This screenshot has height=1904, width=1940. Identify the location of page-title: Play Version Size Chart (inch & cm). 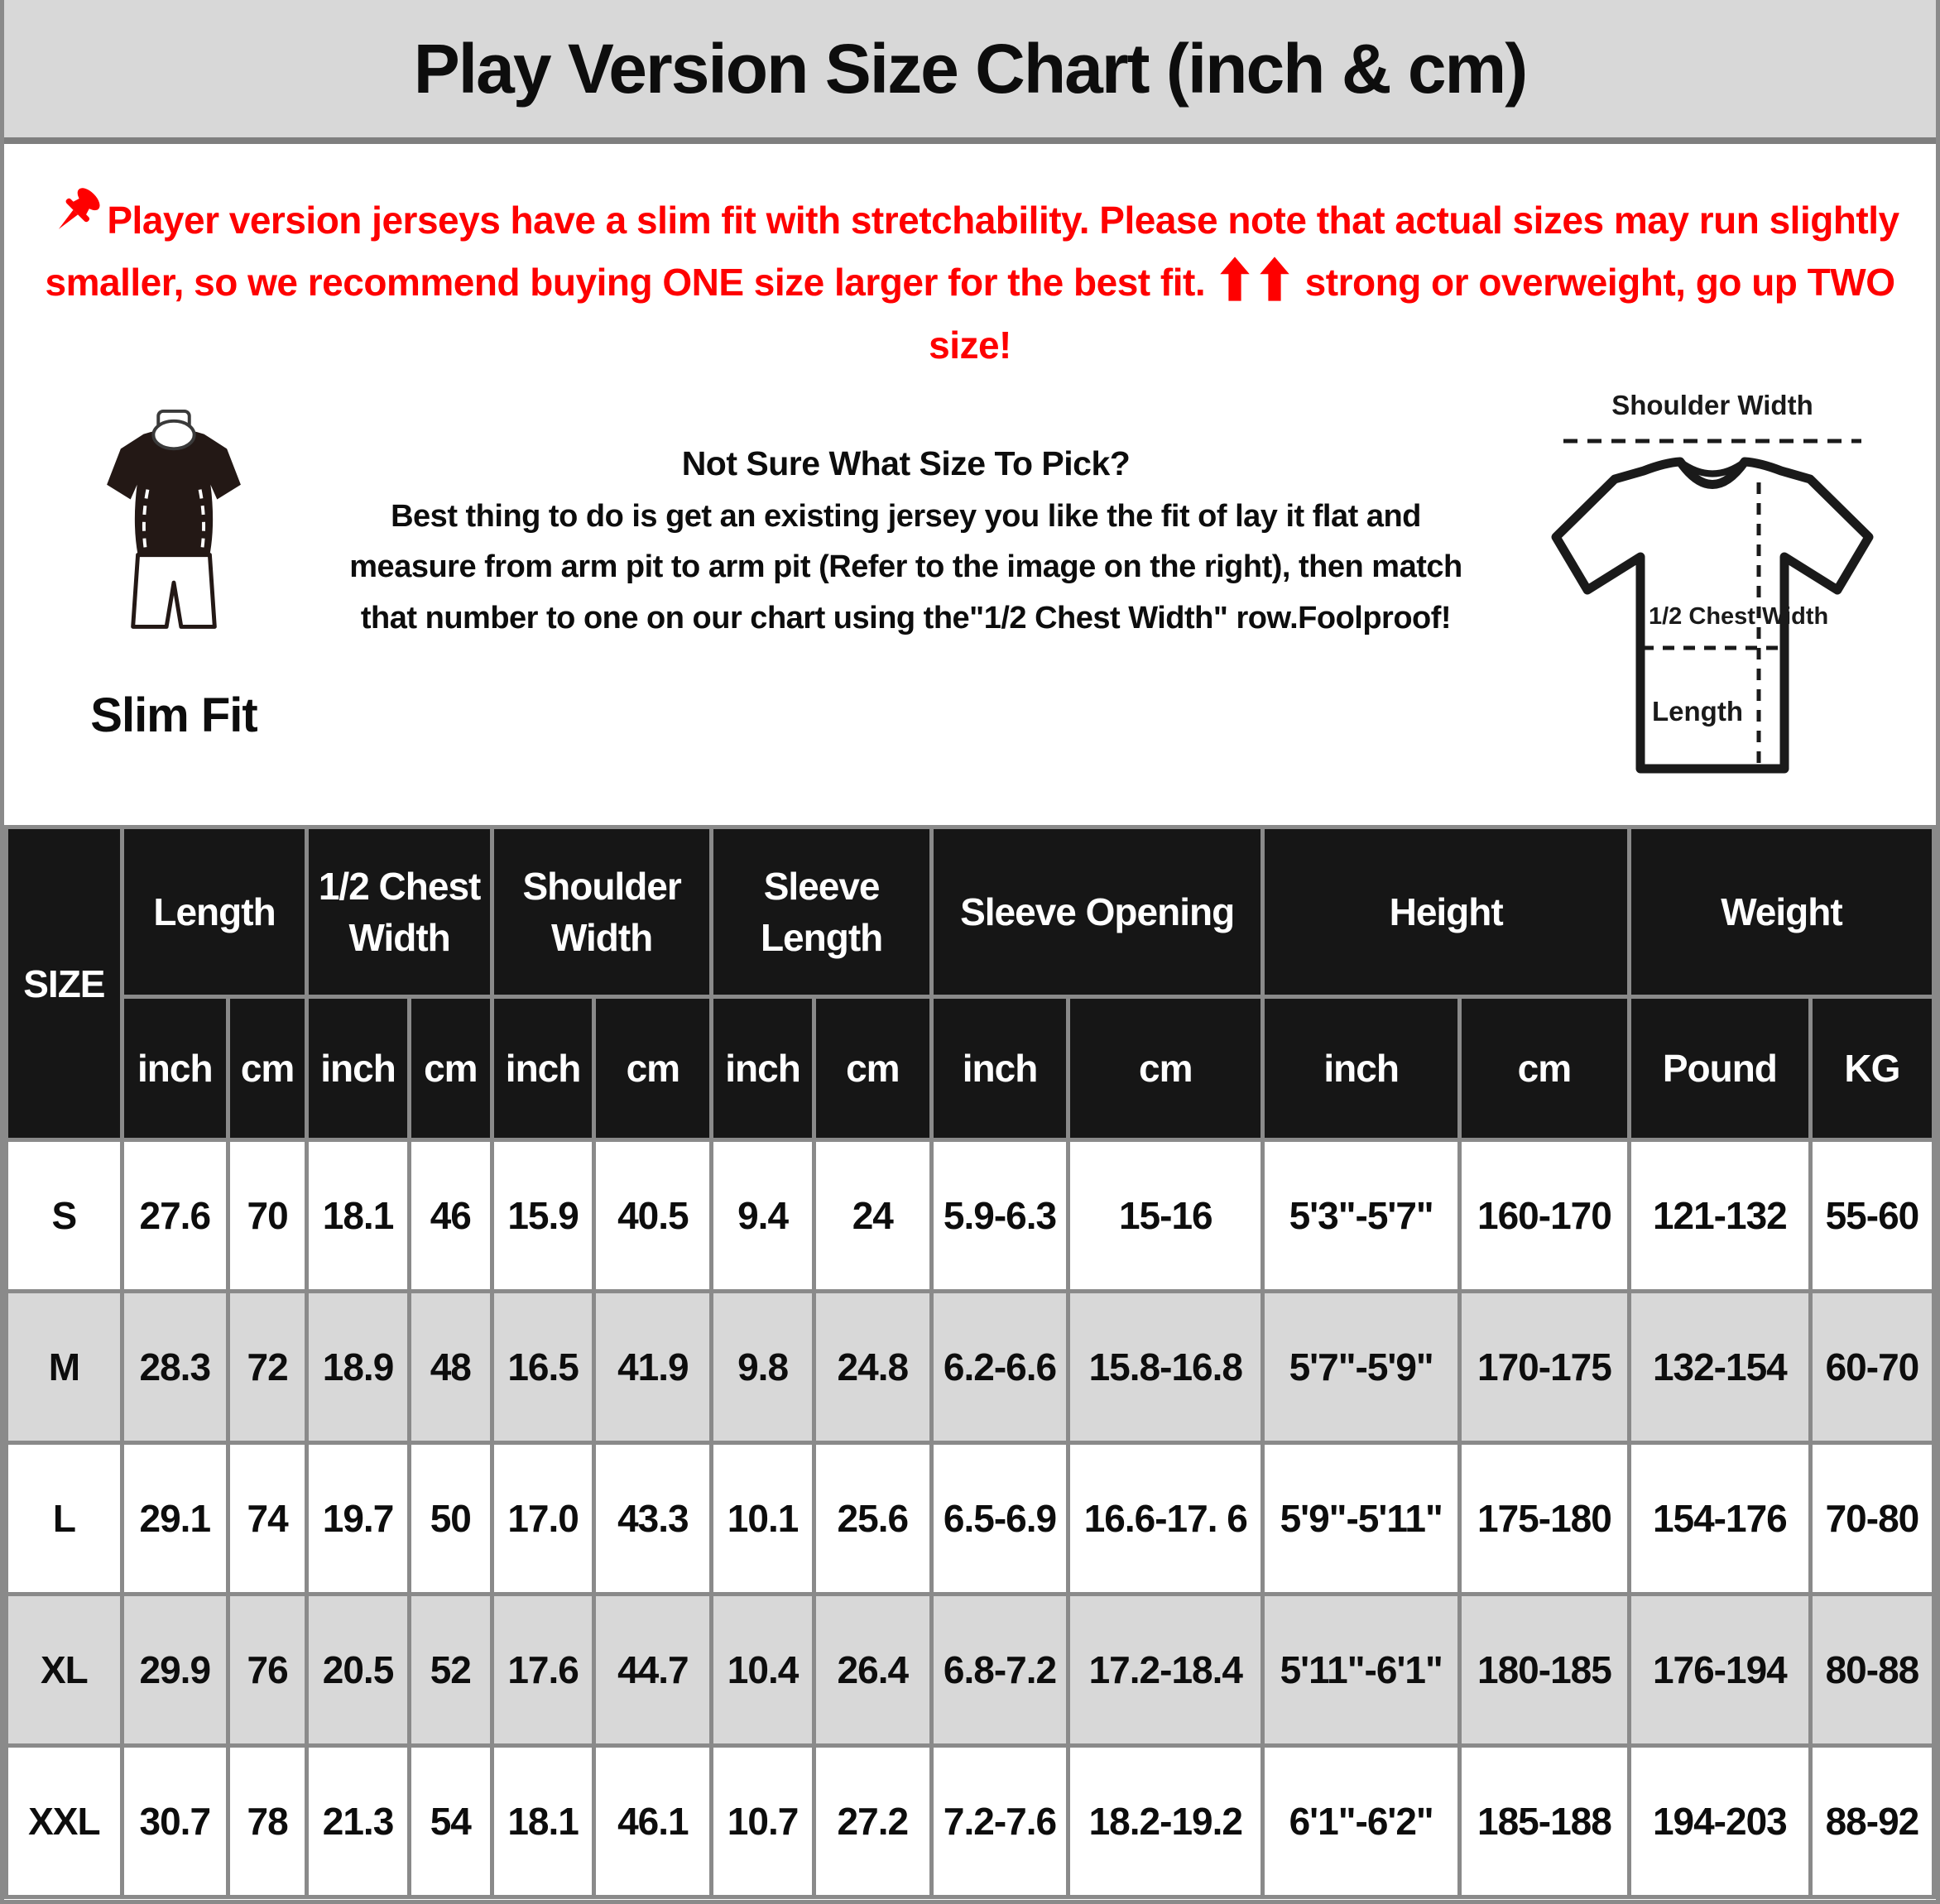
(970, 68).